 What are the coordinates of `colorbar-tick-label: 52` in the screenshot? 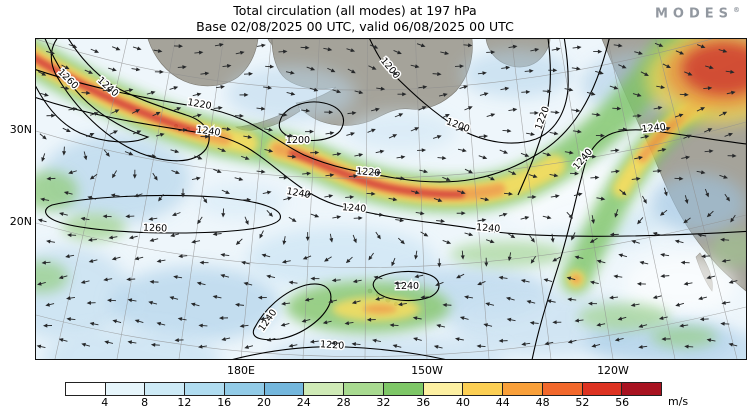 It's located at (582, 402).